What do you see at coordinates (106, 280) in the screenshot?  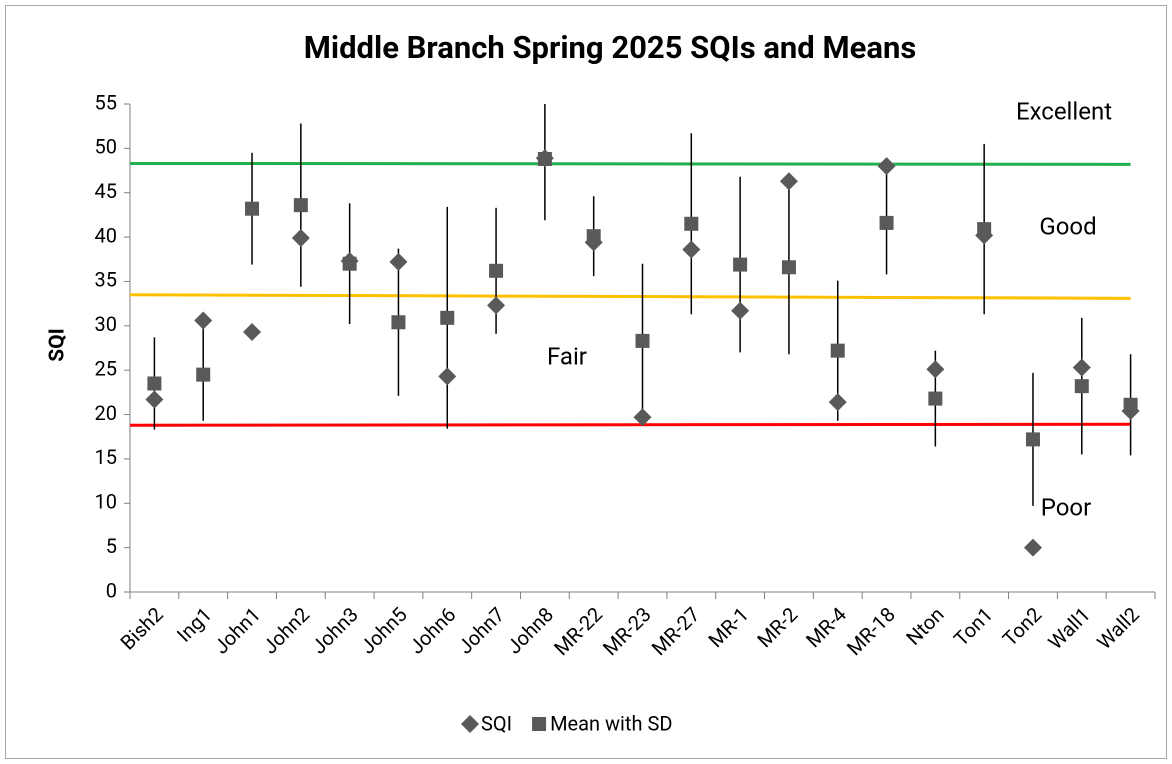 I see `y-tick-label: 35` at bounding box center [106, 280].